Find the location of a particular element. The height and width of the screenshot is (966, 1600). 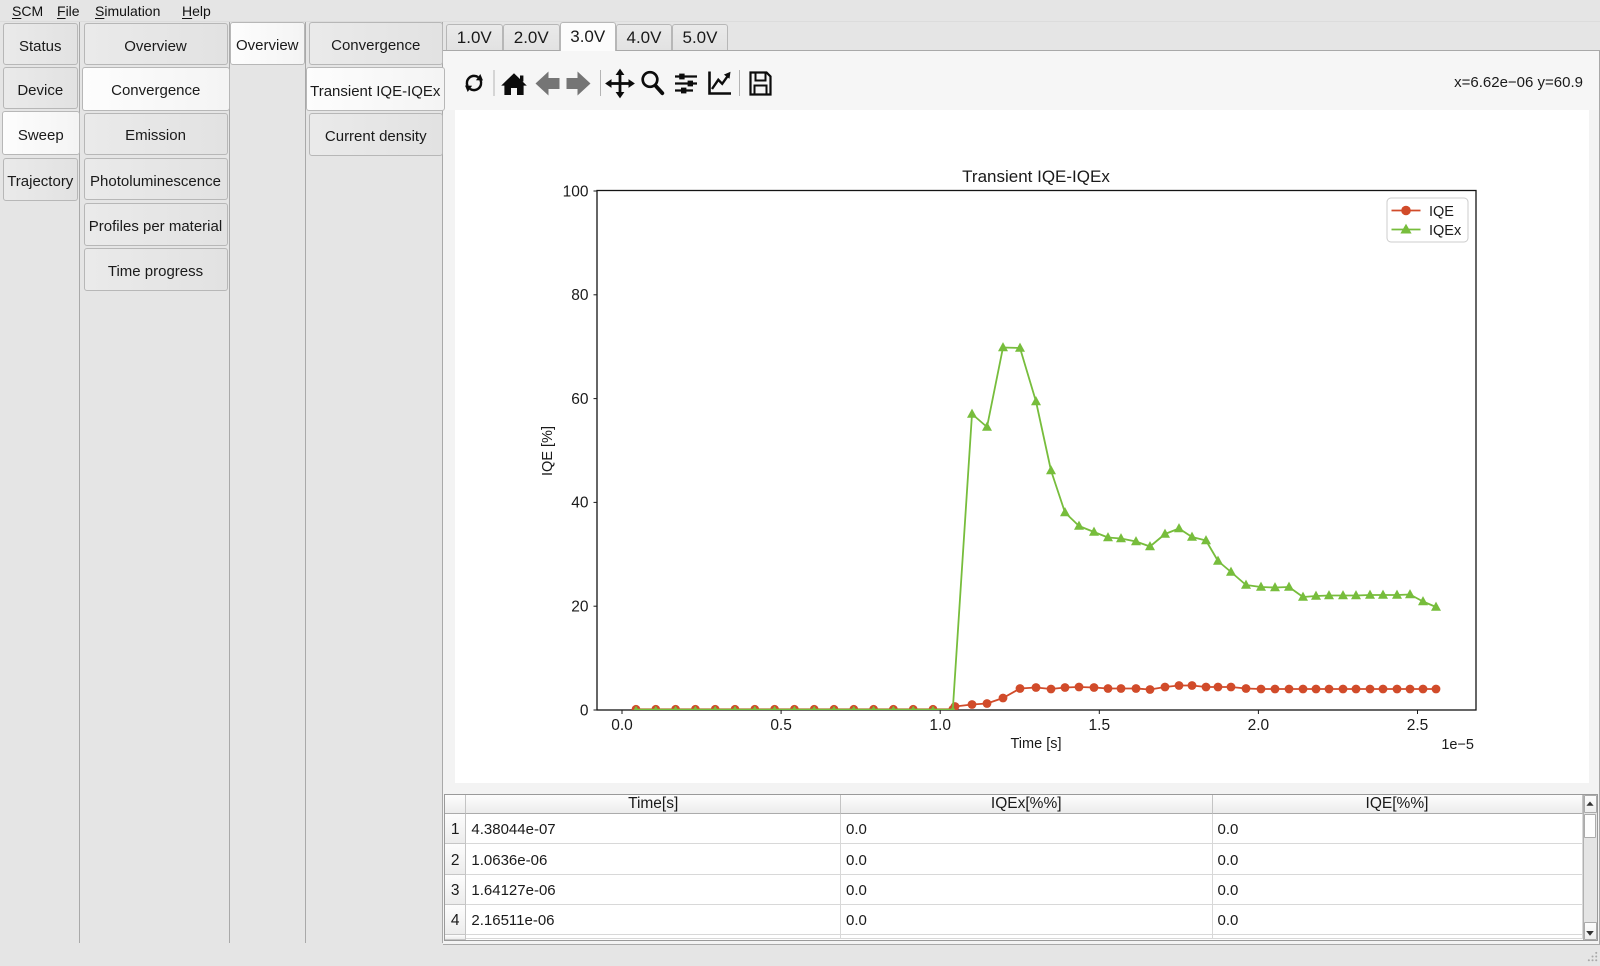

svg-text: 60 is located at coordinates (580, 399).